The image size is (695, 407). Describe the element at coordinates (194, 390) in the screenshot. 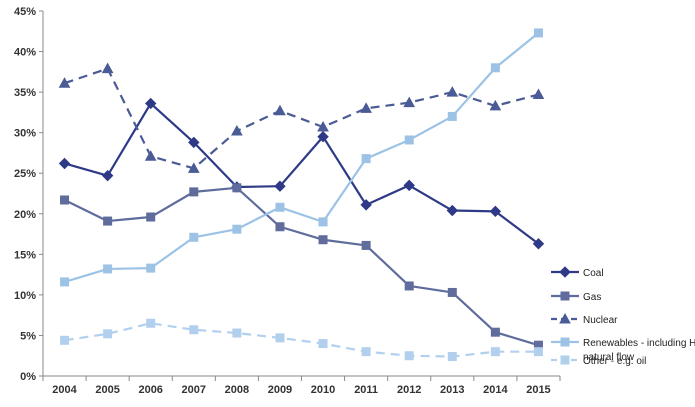

I see `x-tick-label: 2007` at that location.